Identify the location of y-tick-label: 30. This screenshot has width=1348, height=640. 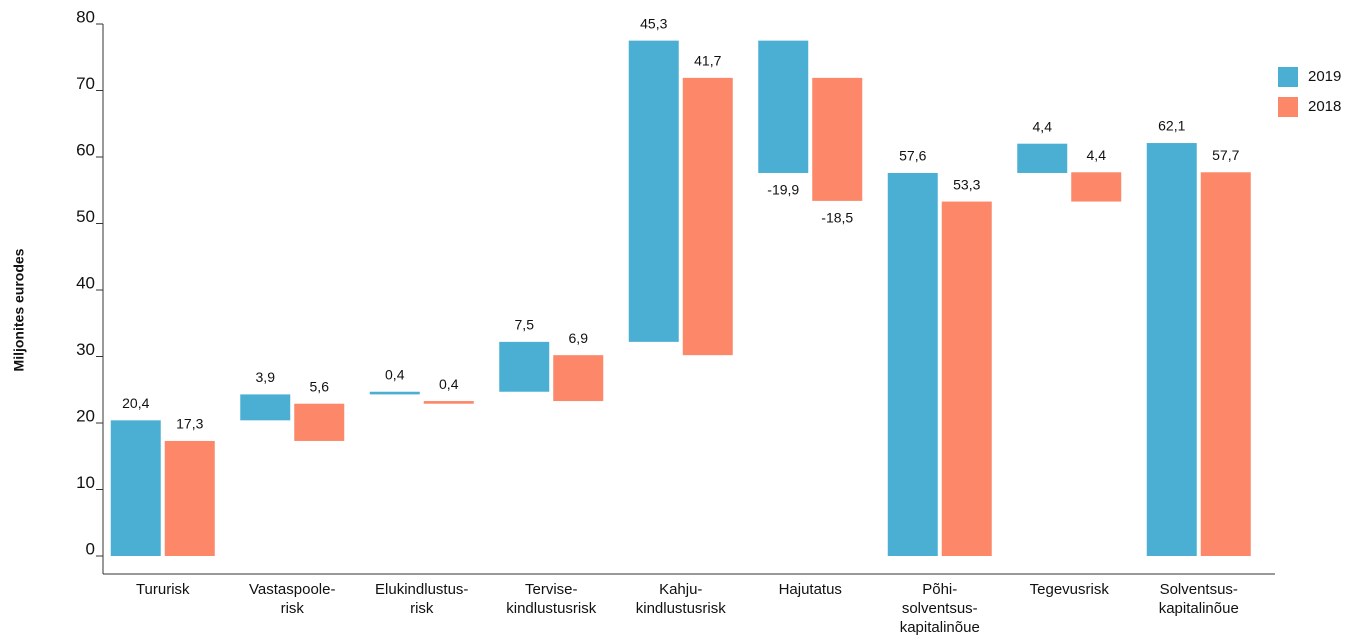
(85, 349).